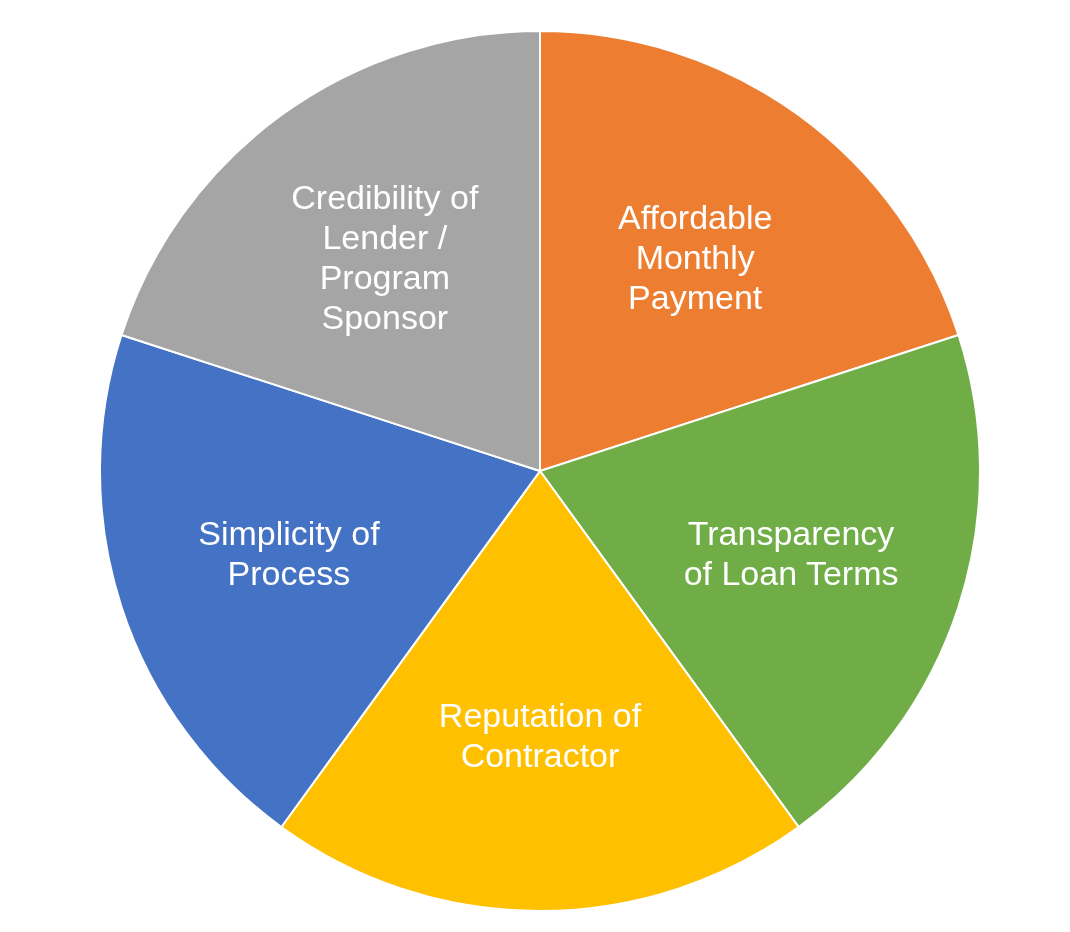  What do you see at coordinates (385, 257) in the screenshot?
I see `slice-label: Credibility of Lender / Program Sponsor` at bounding box center [385, 257].